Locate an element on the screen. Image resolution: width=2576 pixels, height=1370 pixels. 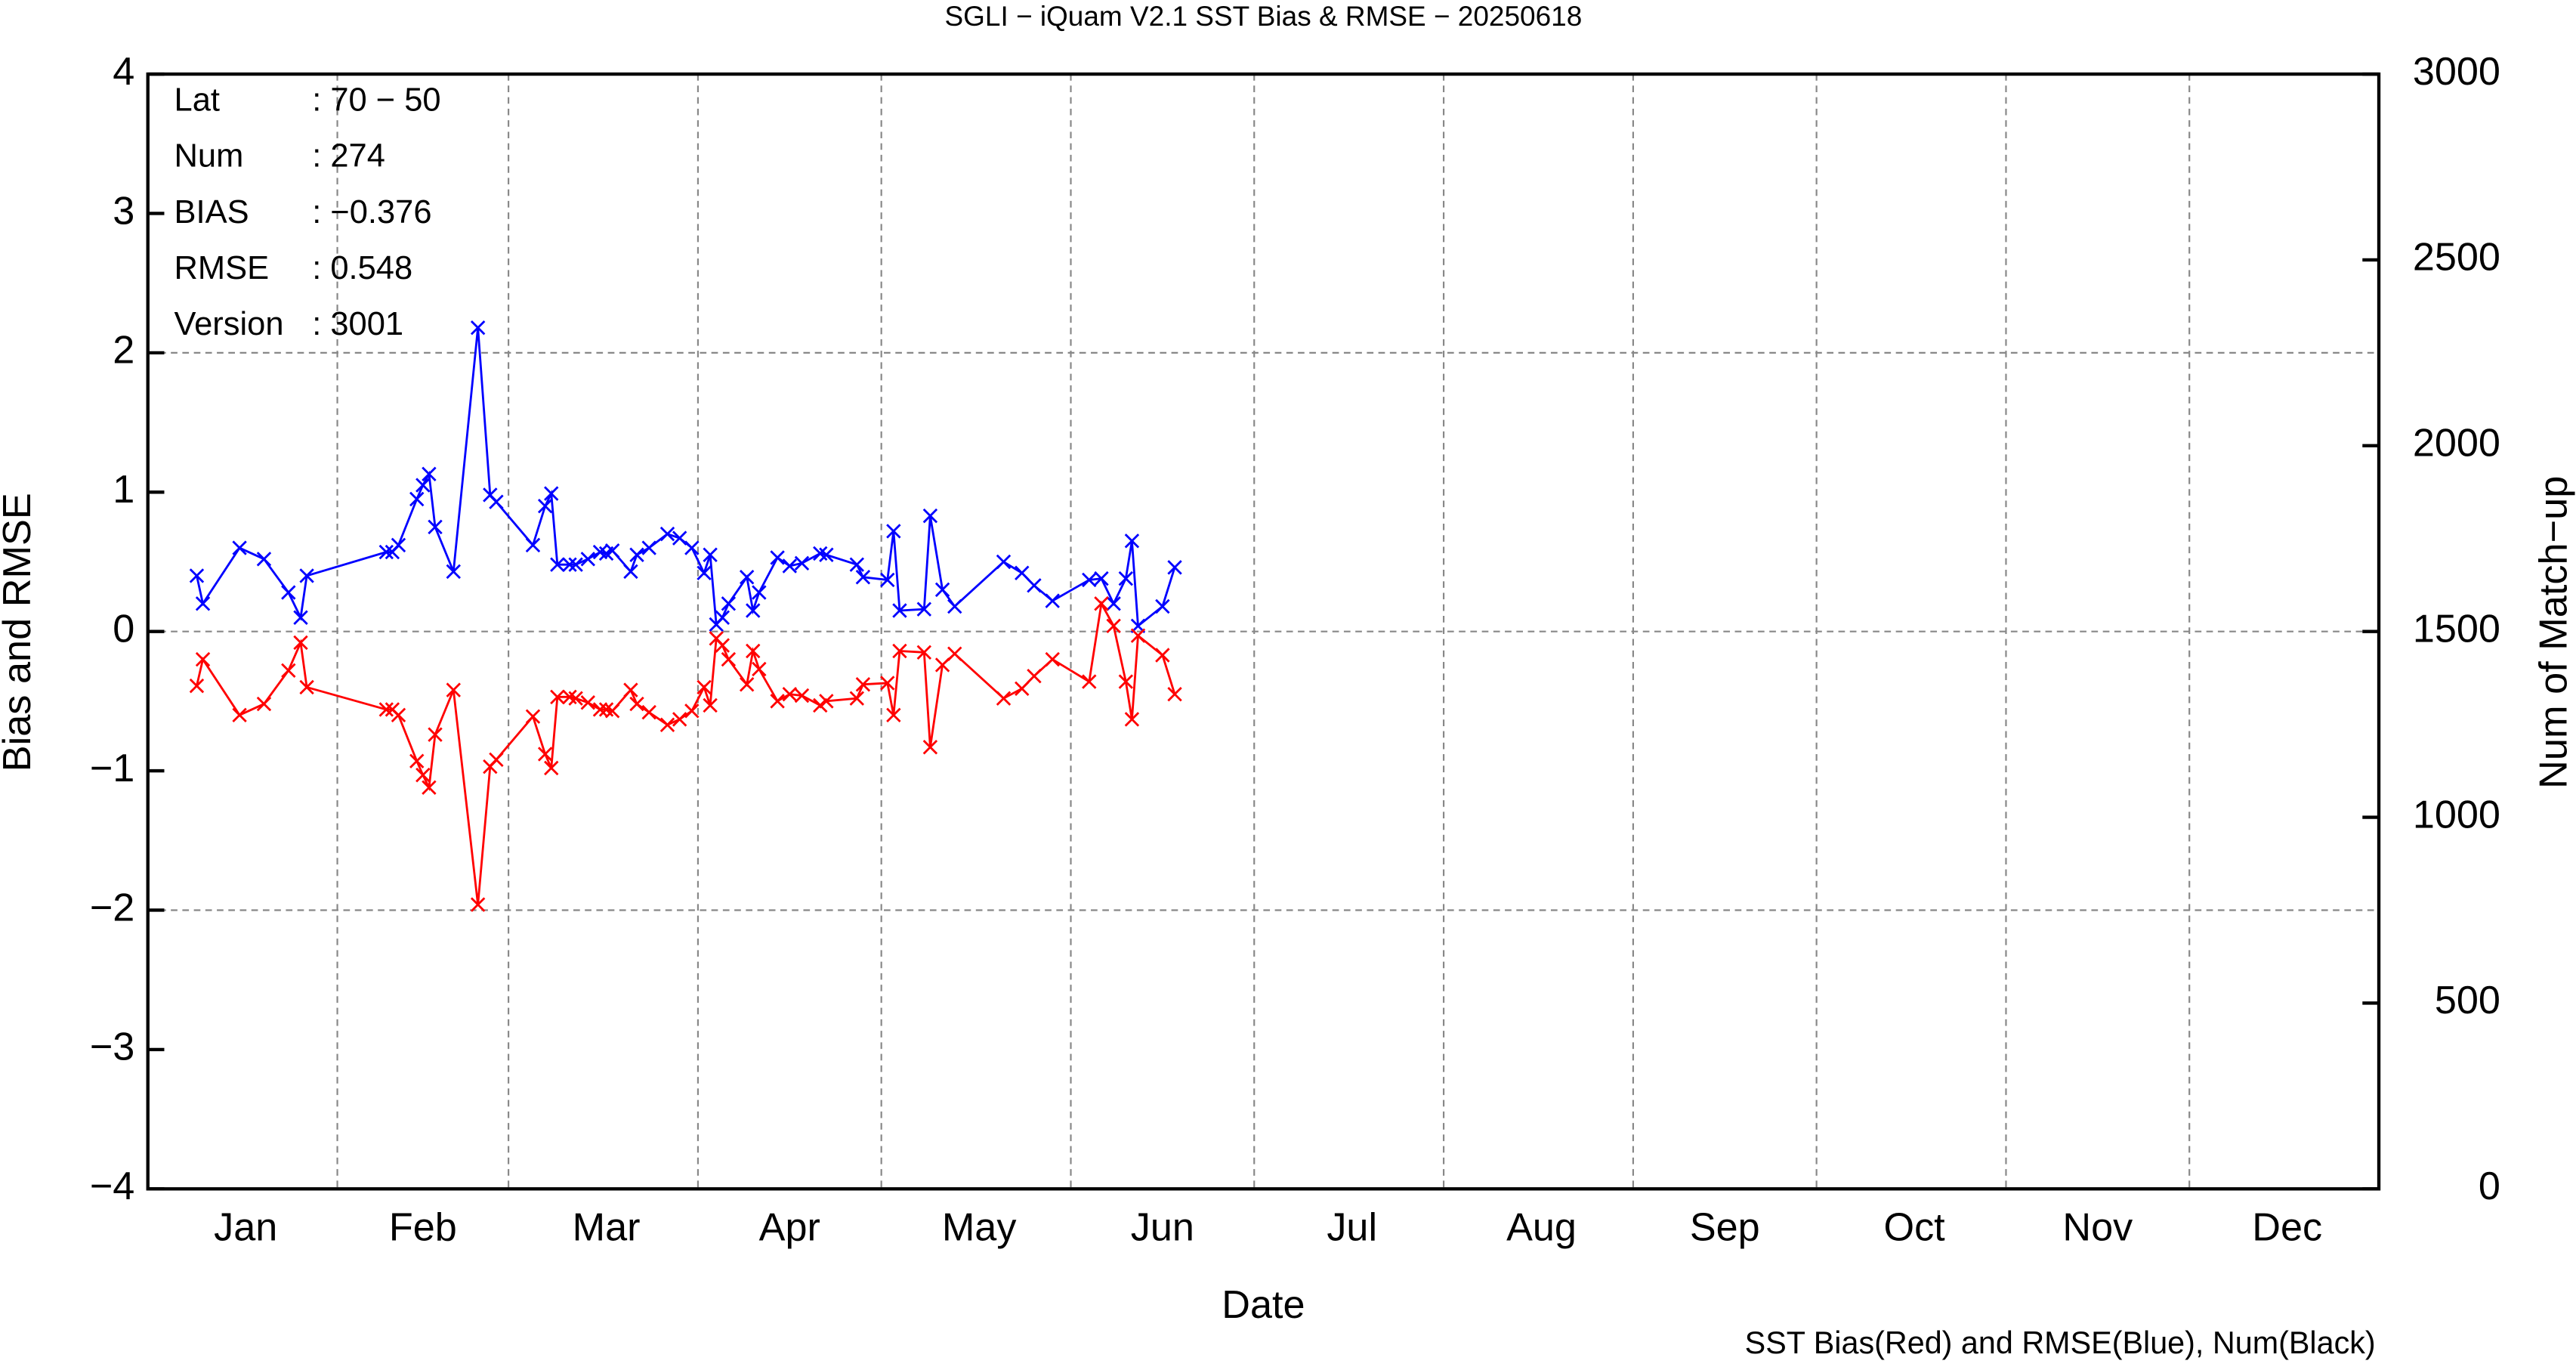
x-tick-label: Feb is located at coordinates (423, 1228).